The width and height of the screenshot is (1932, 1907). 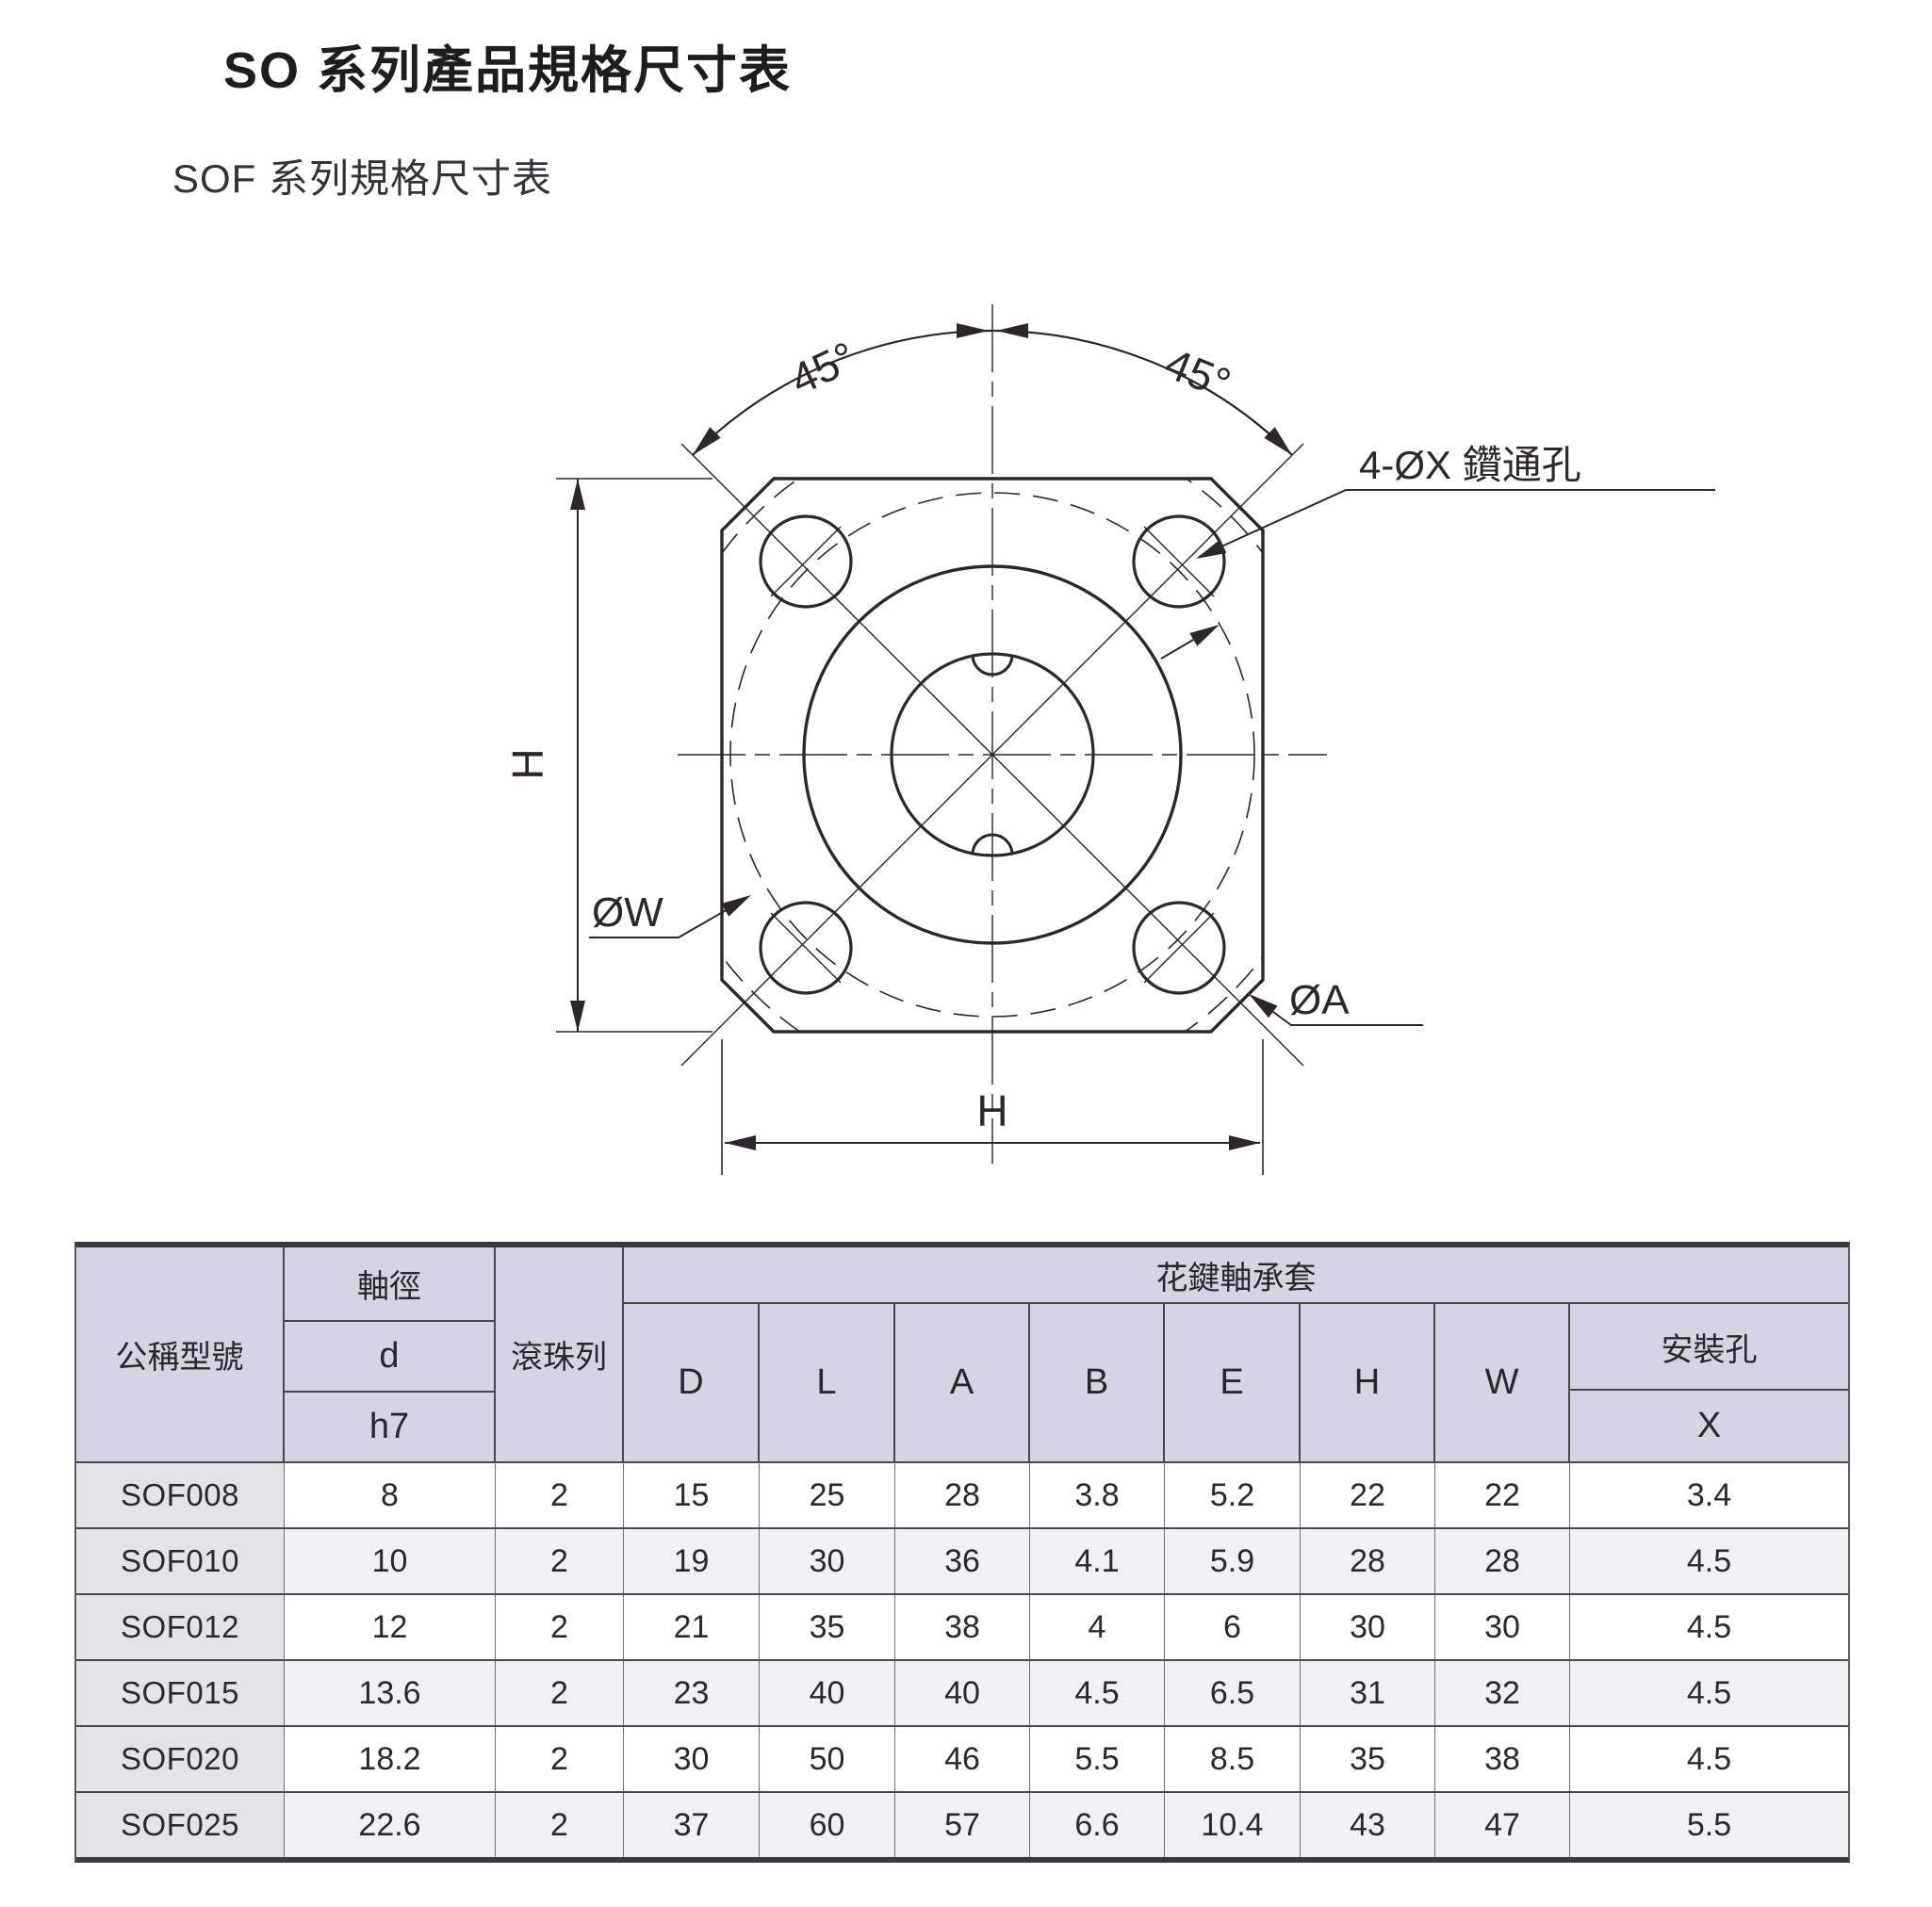 I want to click on holes-note-label: 4-ØX 鑽通孔, so click(x=1470, y=465).